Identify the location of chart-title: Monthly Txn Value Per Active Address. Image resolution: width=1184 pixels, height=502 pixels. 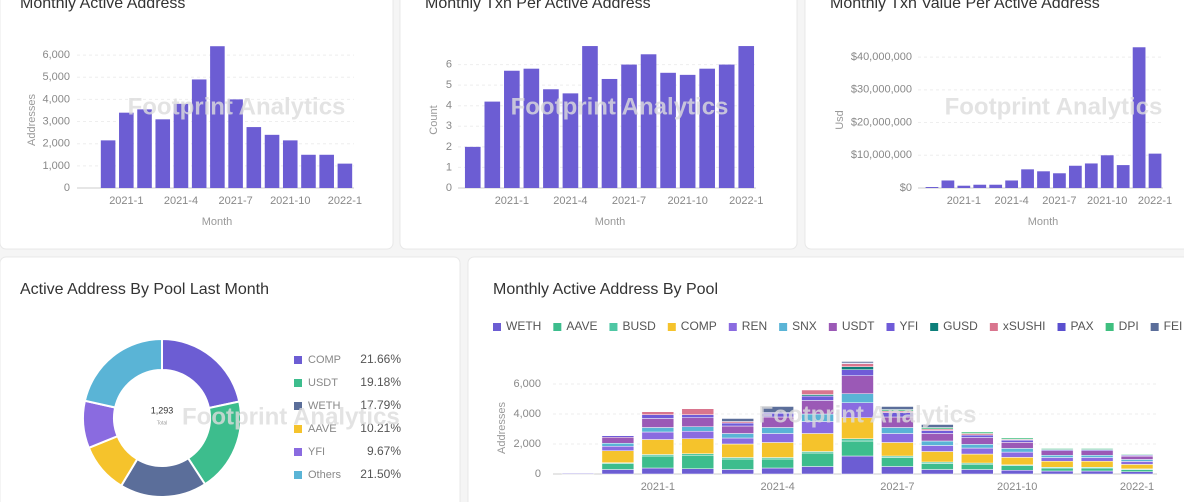
(965, 6).